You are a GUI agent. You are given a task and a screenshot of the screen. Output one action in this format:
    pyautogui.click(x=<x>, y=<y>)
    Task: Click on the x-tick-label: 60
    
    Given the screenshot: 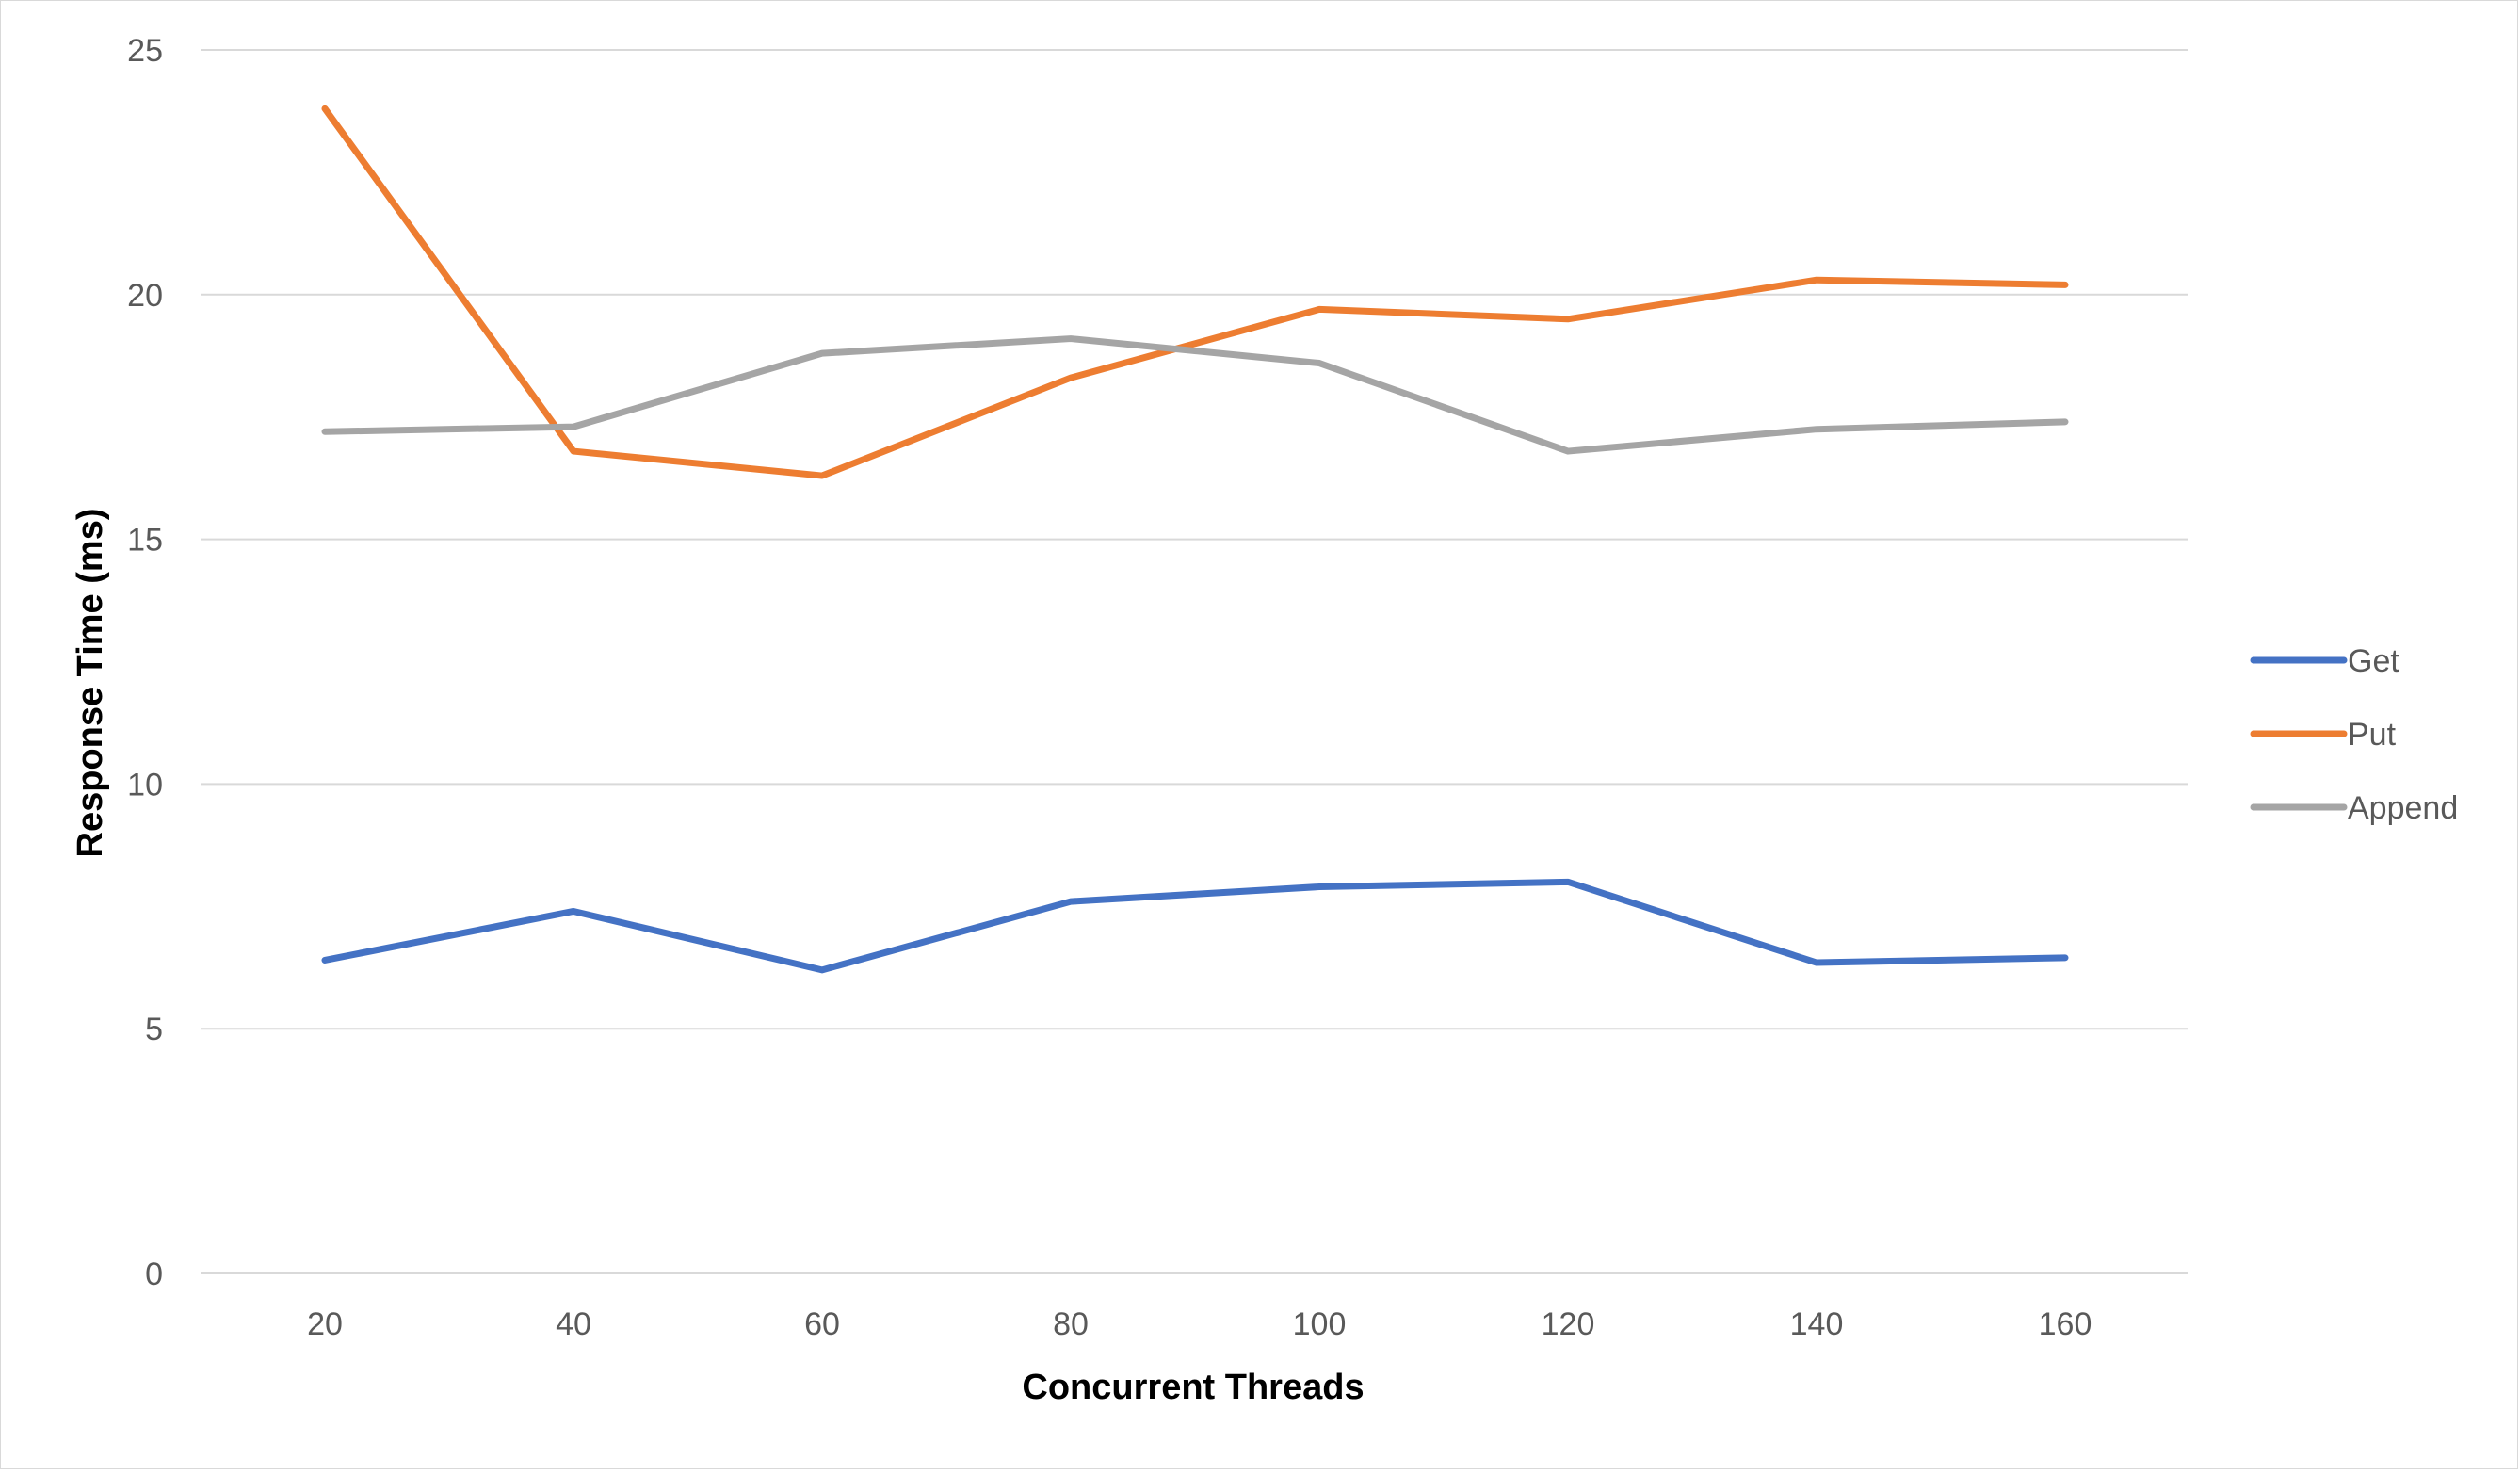 What is the action you would take?
    pyautogui.click(x=822, y=1324)
    